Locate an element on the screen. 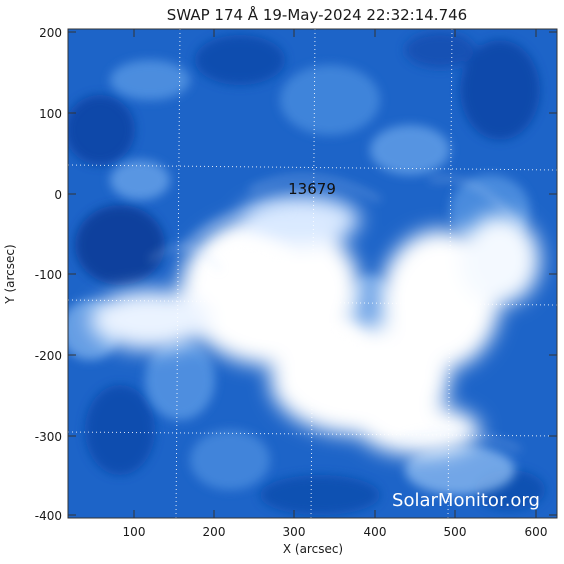 The height and width of the screenshot is (564, 564). y-tick-label: 200 is located at coordinates (50, 33).